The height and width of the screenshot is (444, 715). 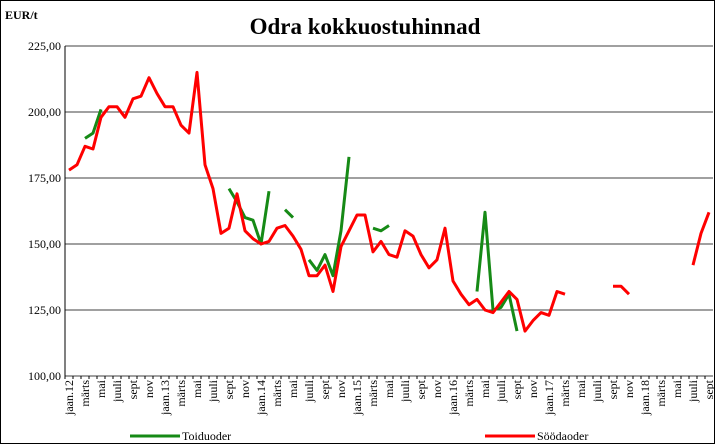 What do you see at coordinates (44, 178) in the screenshot?
I see `y-tick-label: 175,00` at bounding box center [44, 178].